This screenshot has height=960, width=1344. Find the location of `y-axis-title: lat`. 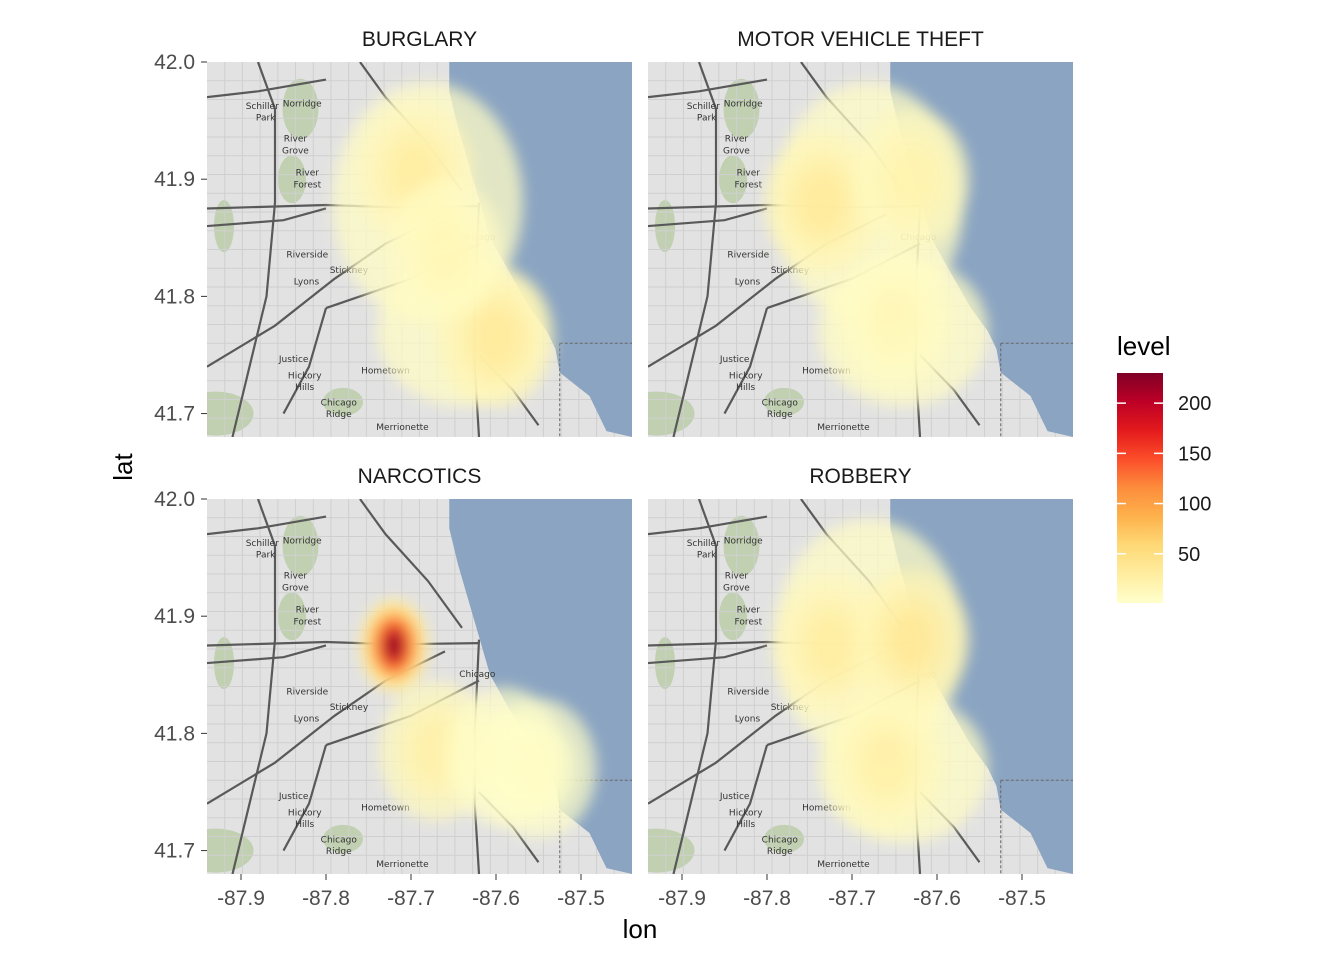

y-axis-title: lat is located at coordinates (123, 466).